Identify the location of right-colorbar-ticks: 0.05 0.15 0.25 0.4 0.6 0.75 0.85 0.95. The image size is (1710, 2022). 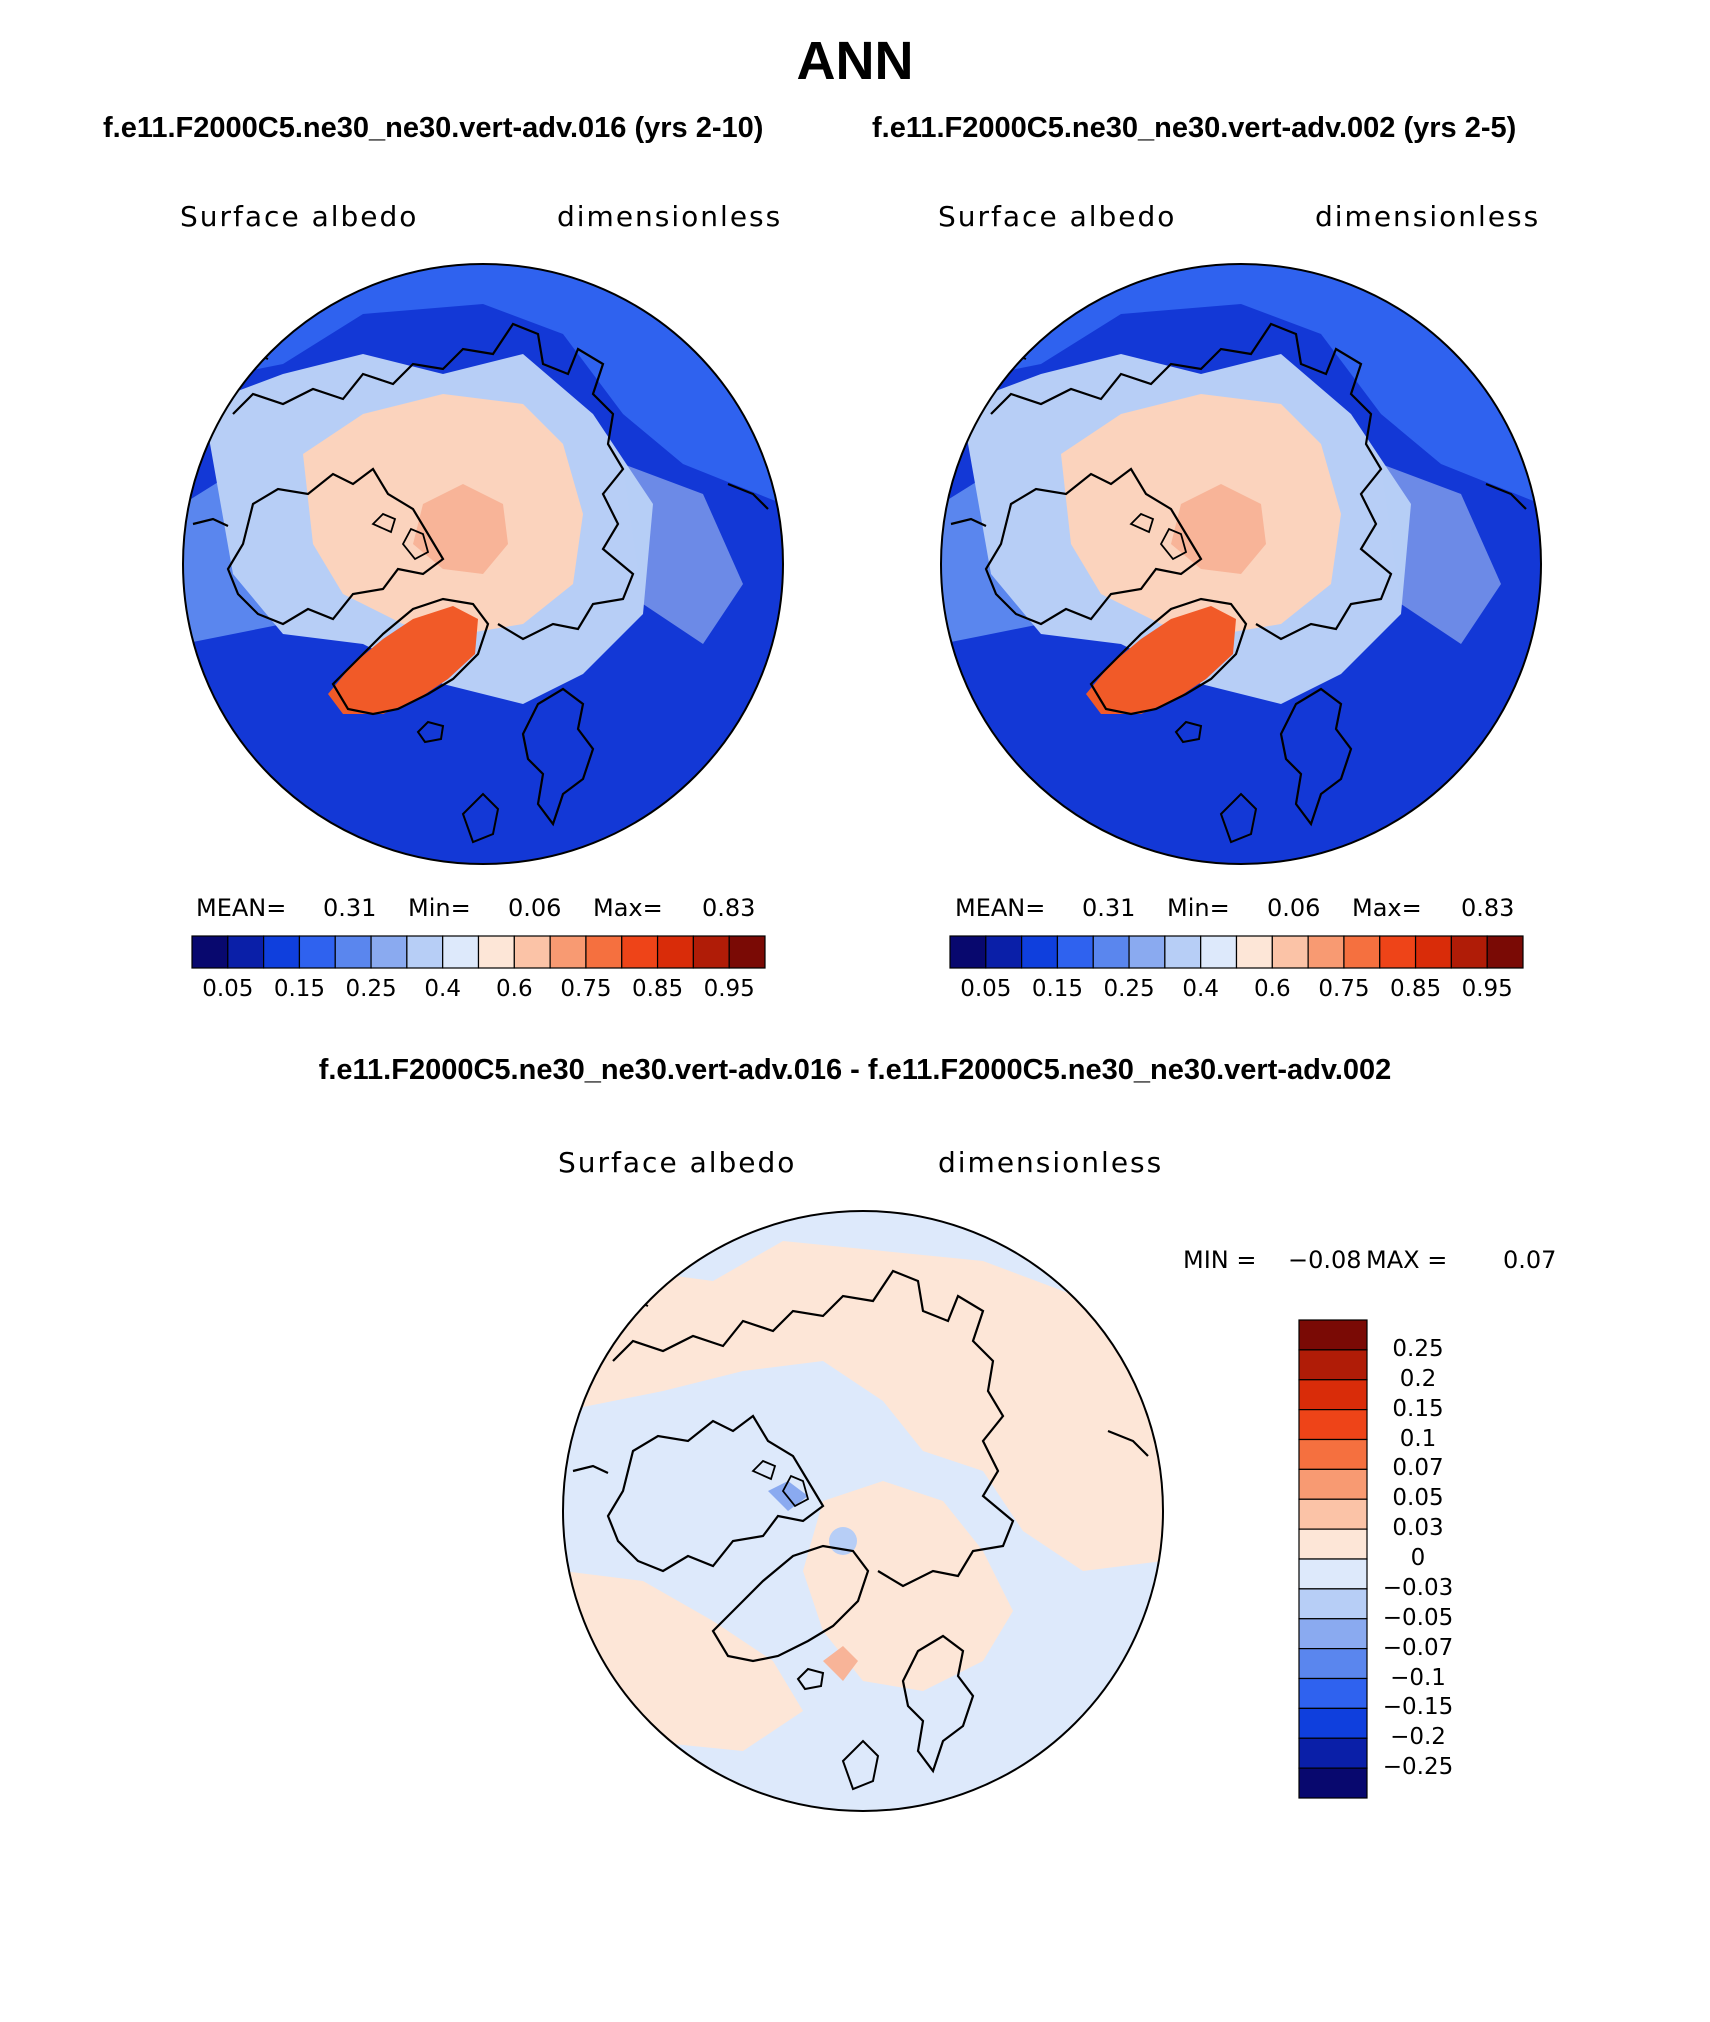
(1236, 991).